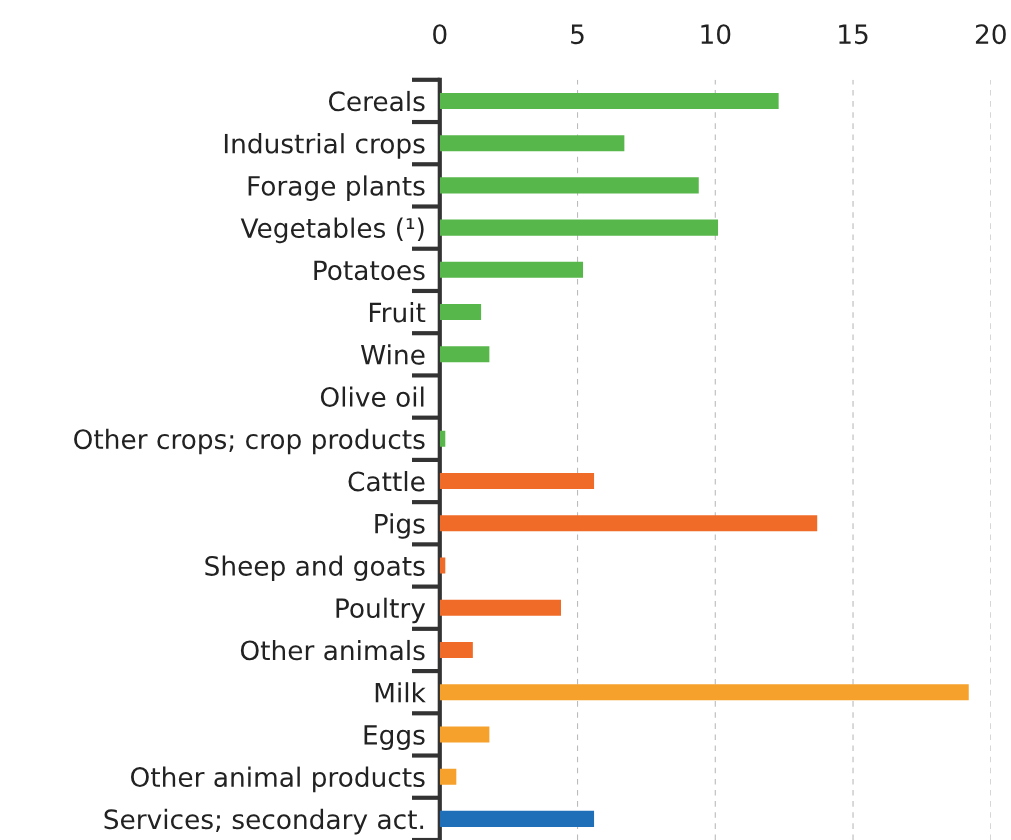 The height and width of the screenshot is (840, 1011). I want to click on x-tick-label: 0, so click(440, 34).